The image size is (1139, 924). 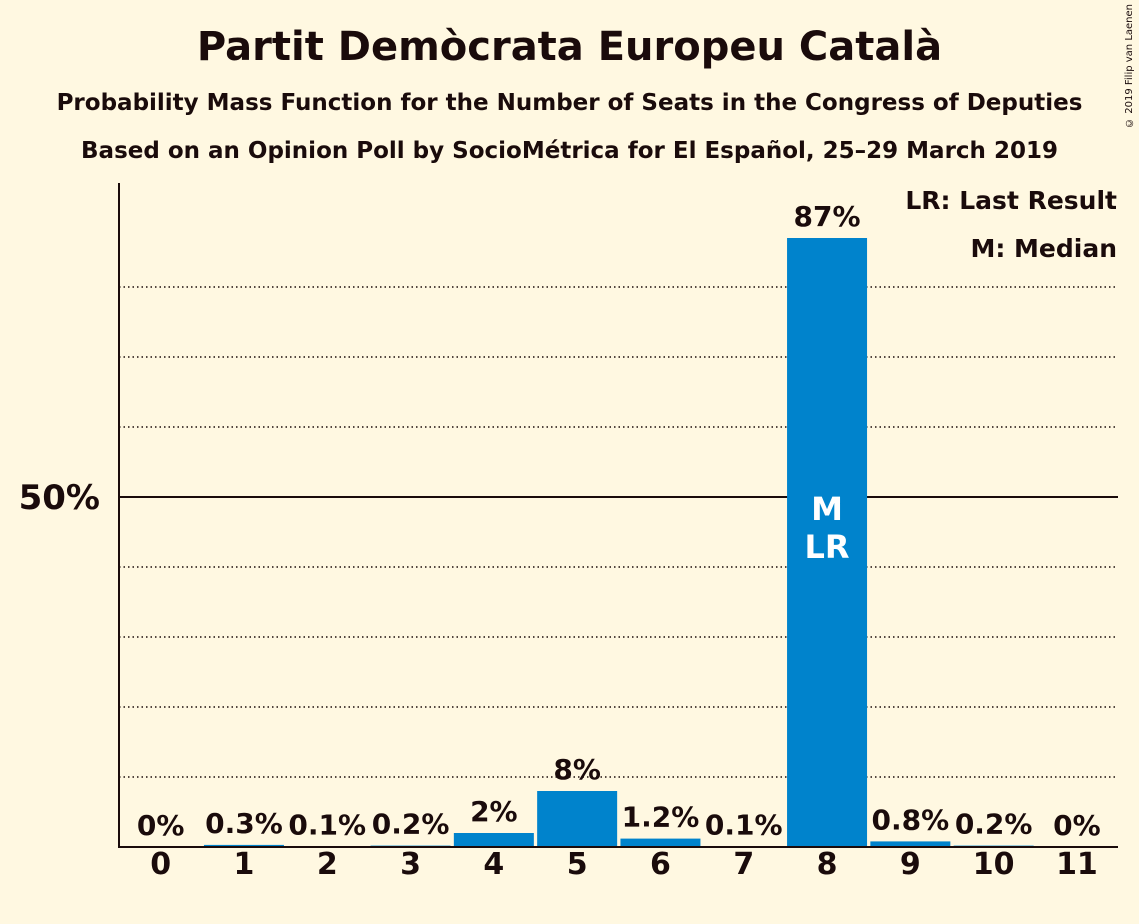 What do you see at coordinates (160, 864) in the screenshot?
I see `x-tick-label: 0` at bounding box center [160, 864].